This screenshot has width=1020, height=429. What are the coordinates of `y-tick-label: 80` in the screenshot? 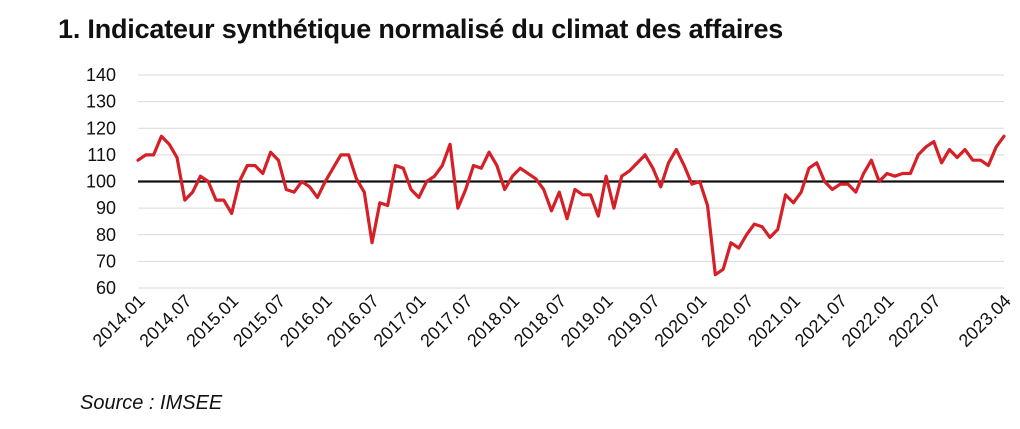 It's located at (106, 235).